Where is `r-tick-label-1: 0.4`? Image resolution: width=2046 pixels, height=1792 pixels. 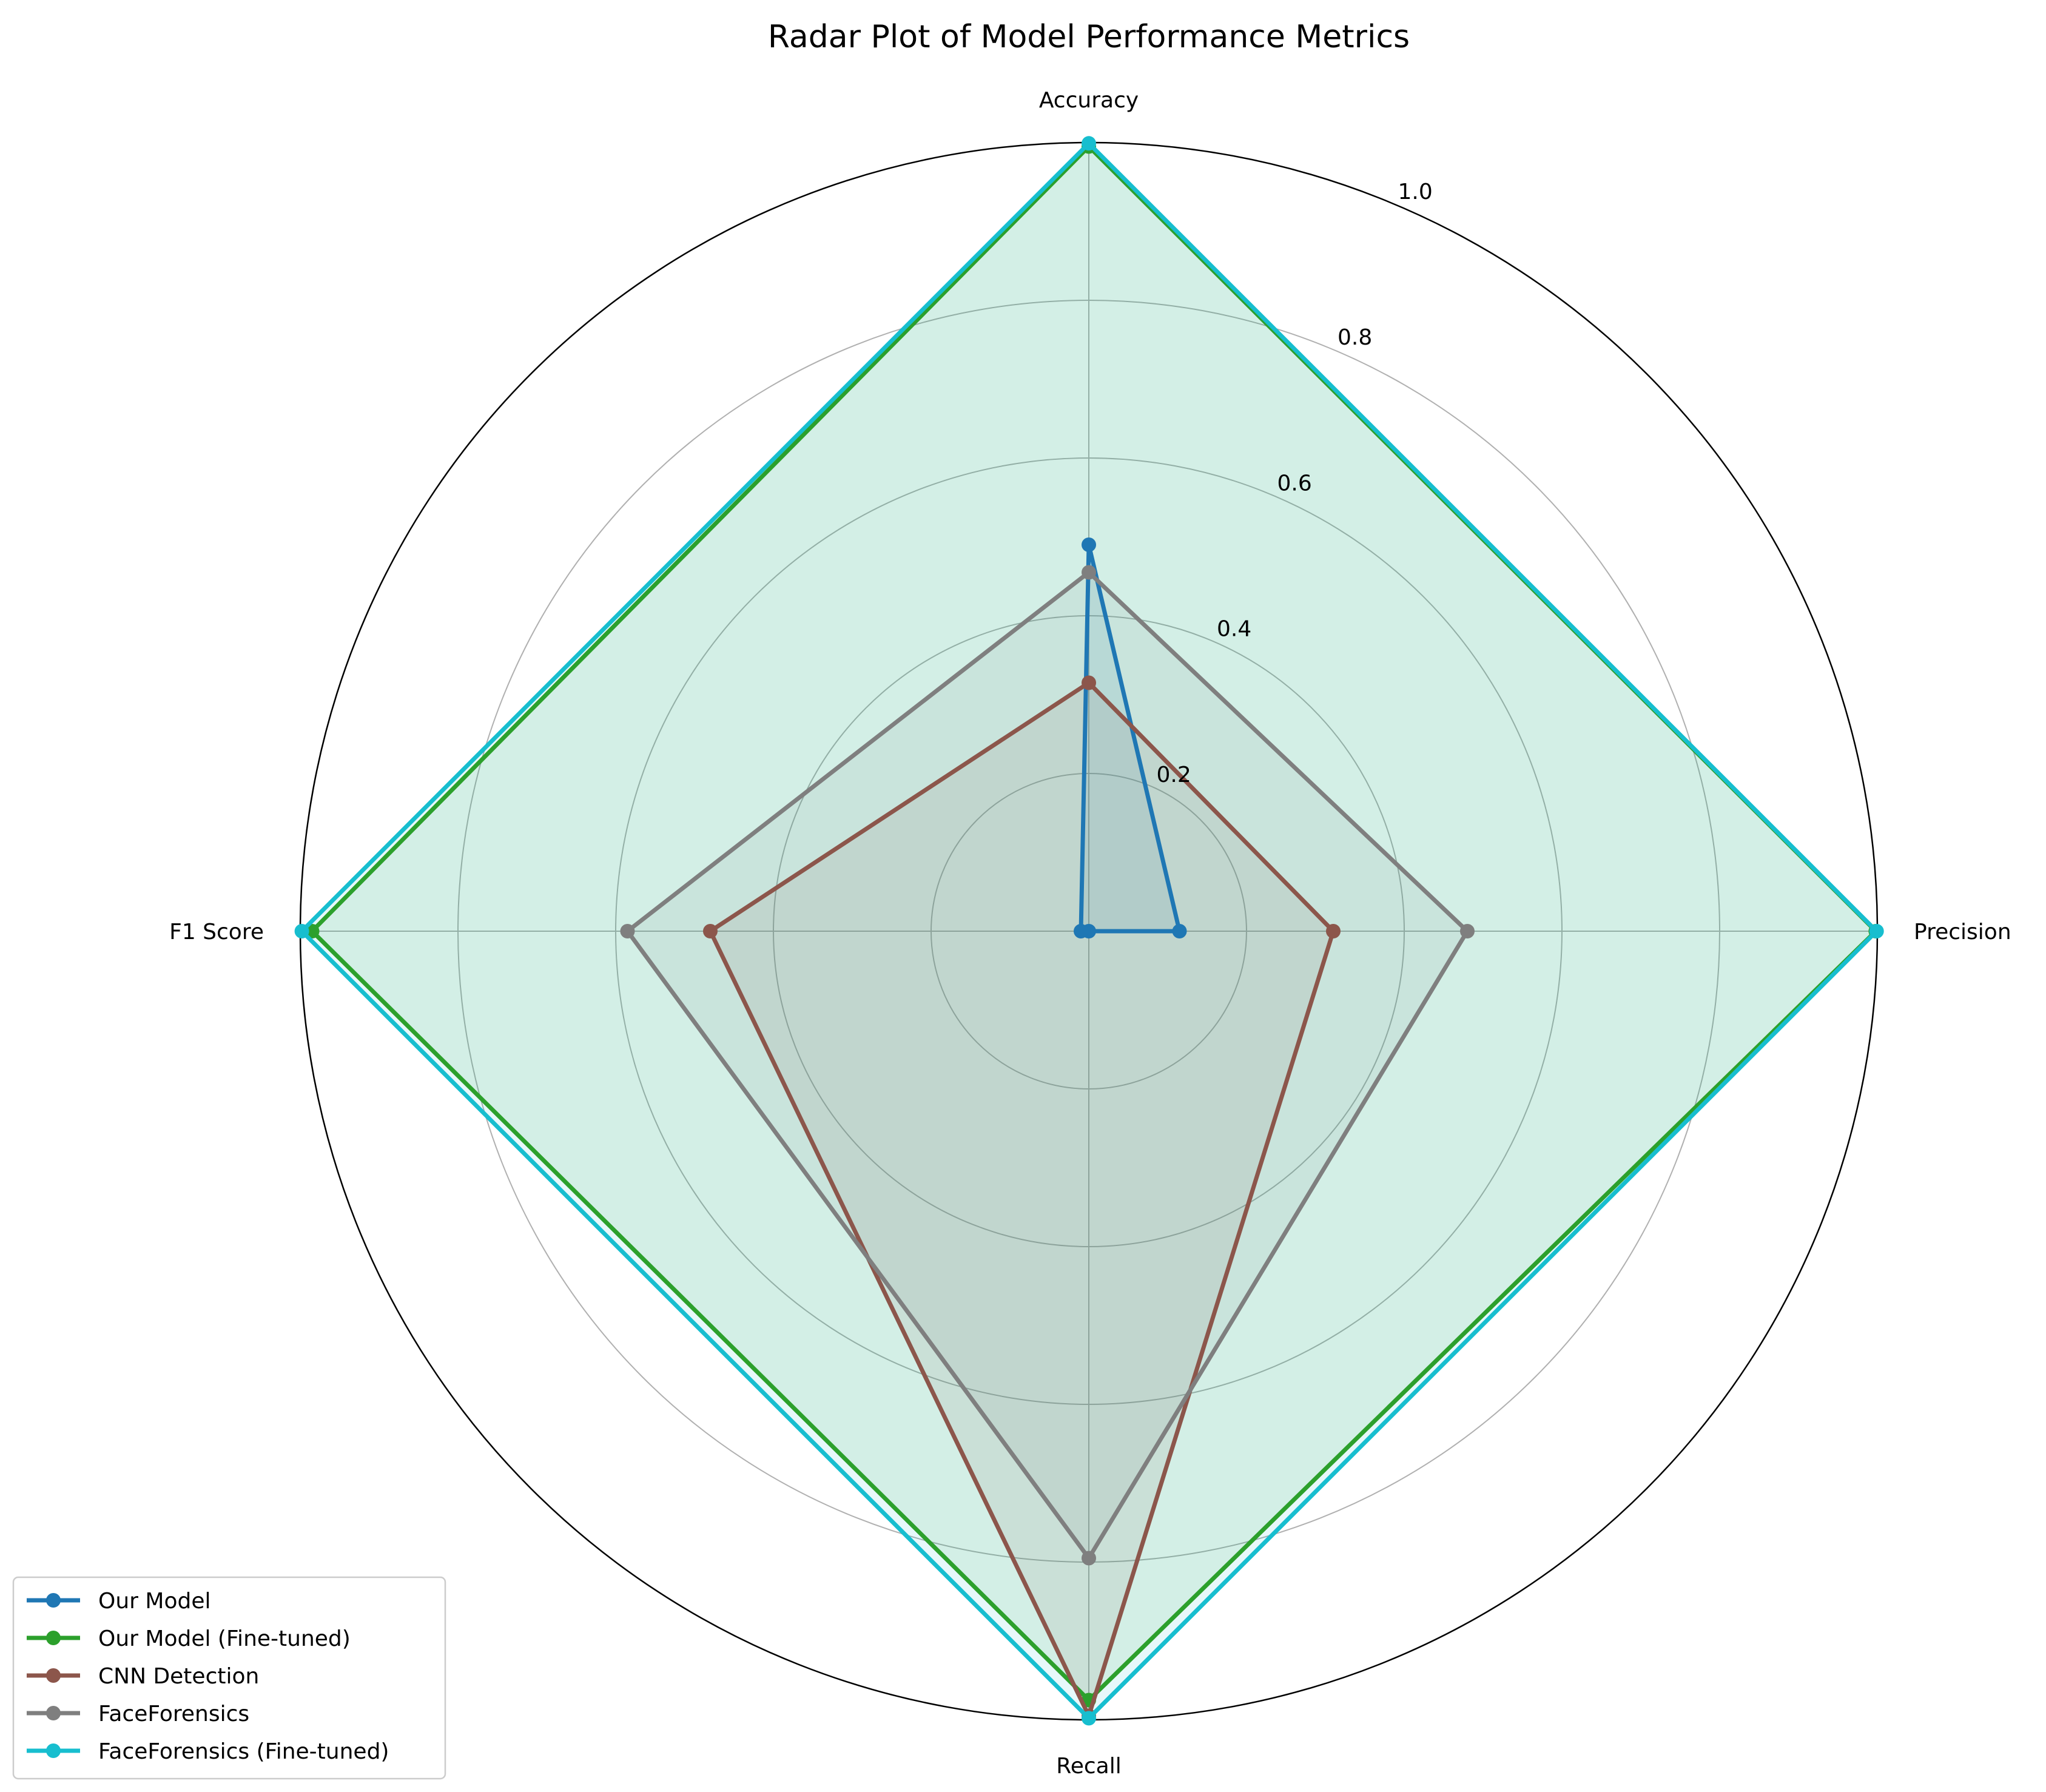 r-tick-label-1: 0.4 is located at coordinates (1234, 629).